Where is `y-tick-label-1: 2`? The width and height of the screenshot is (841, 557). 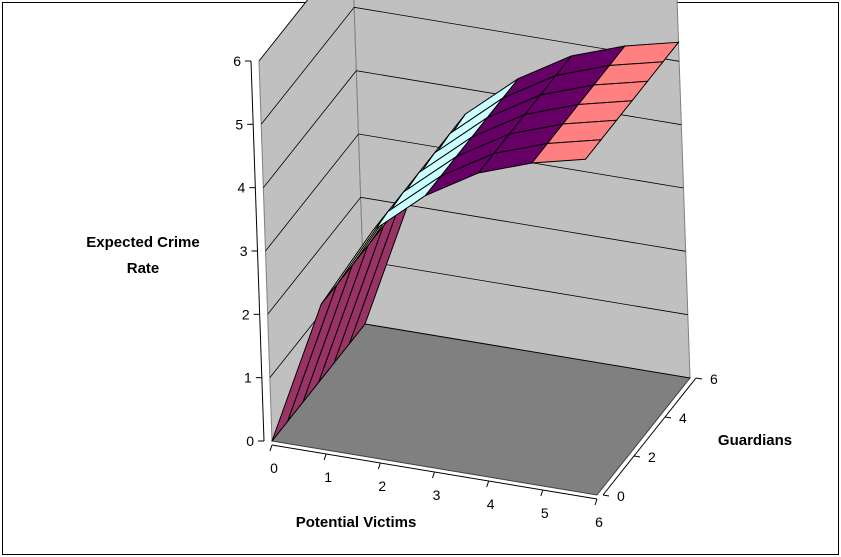 y-tick-label-1: 2 is located at coordinates (652, 457).